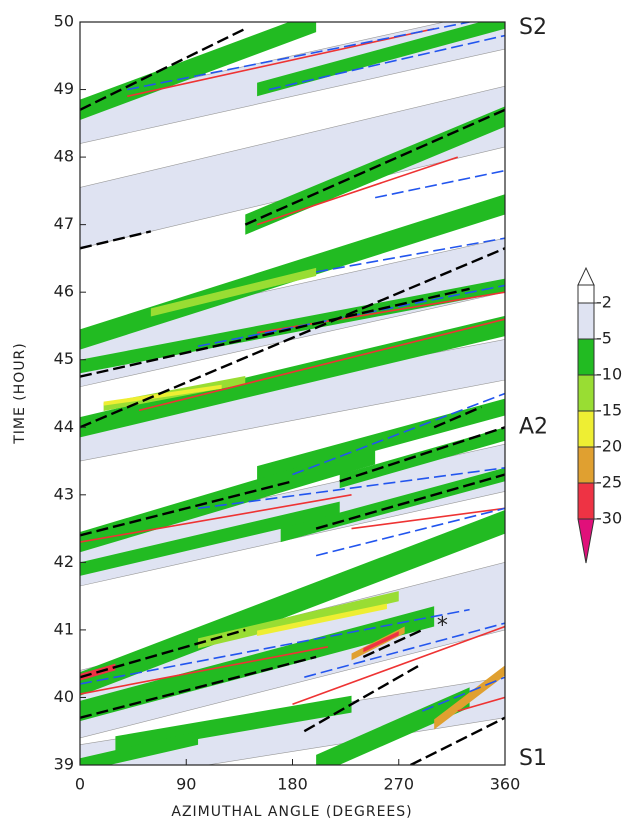  What do you see at coordinates (533, 758) in the screenshot?
I see `annotation: S1` at bounding box center [533, 758].